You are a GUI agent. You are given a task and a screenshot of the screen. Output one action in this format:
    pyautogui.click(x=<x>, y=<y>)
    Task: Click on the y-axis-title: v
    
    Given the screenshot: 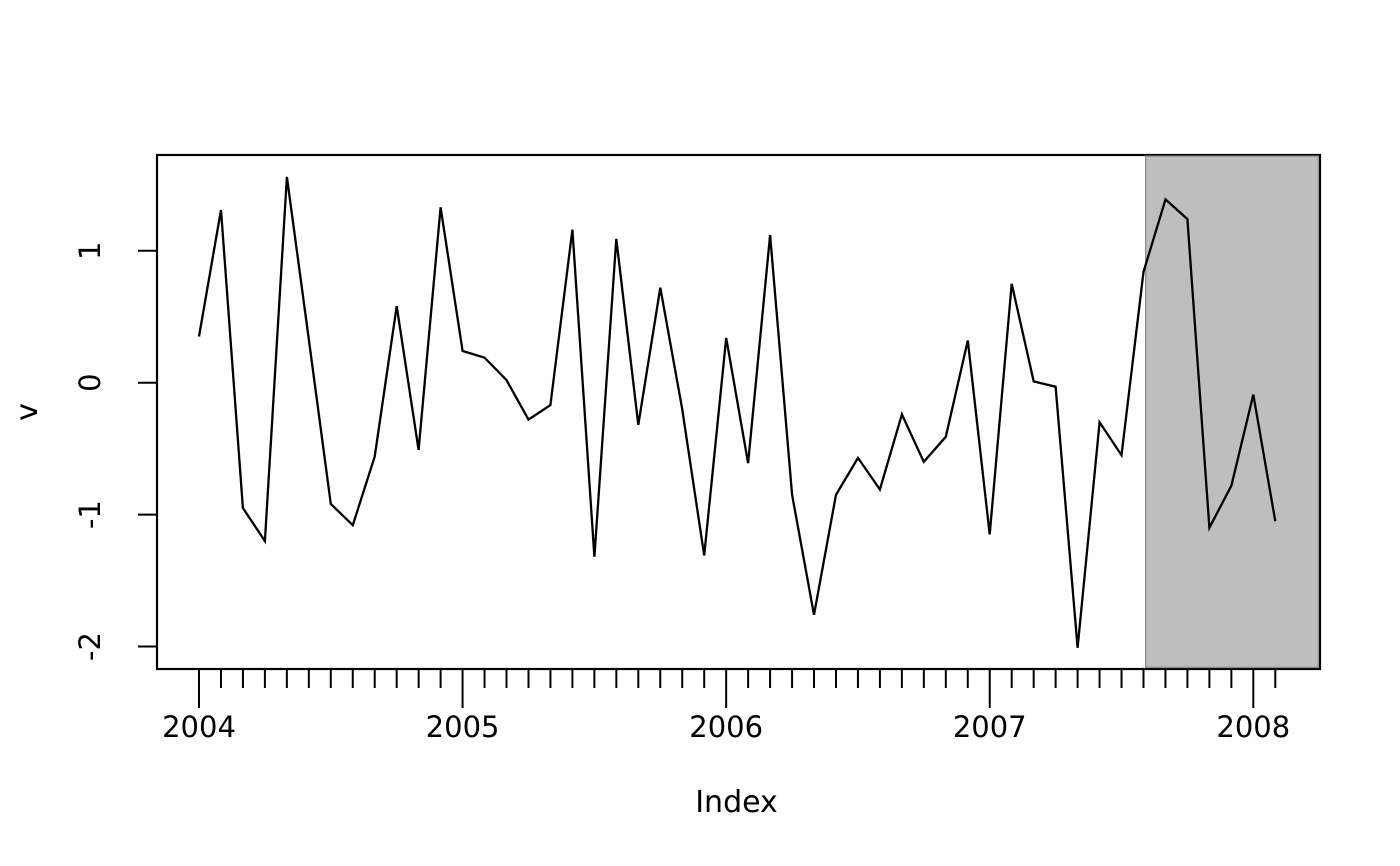 What is the action you would take?
    pyautogui.click(x=27, y=412)
    